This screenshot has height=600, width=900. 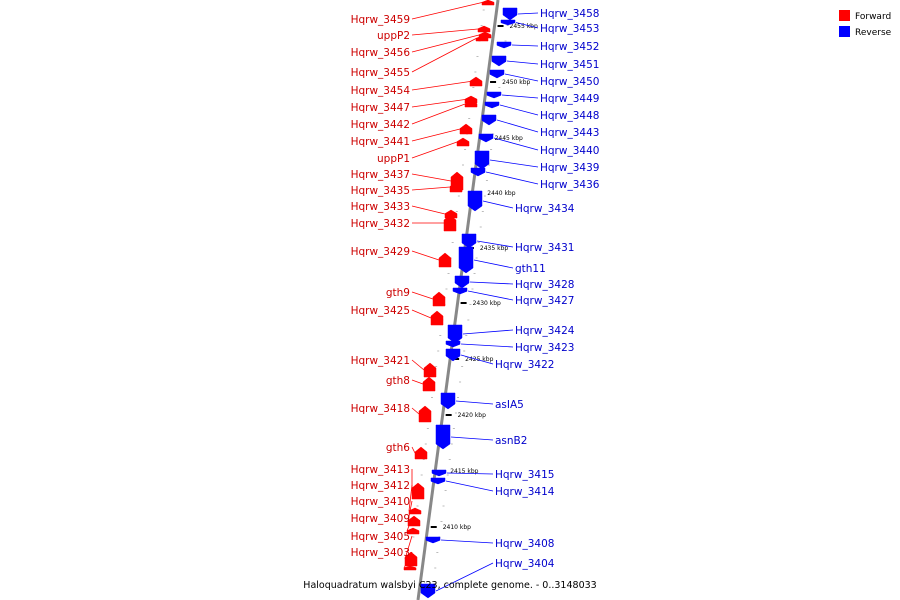 I want to click on gene-label-hqrw-3403: Hqrw_3403, so click(x=380, y=553).